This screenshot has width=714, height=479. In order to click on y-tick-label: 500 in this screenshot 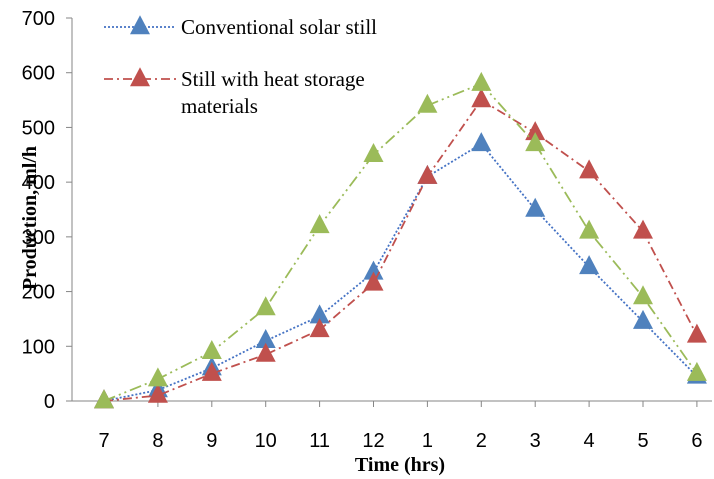, I will do `click(38, 128)`.